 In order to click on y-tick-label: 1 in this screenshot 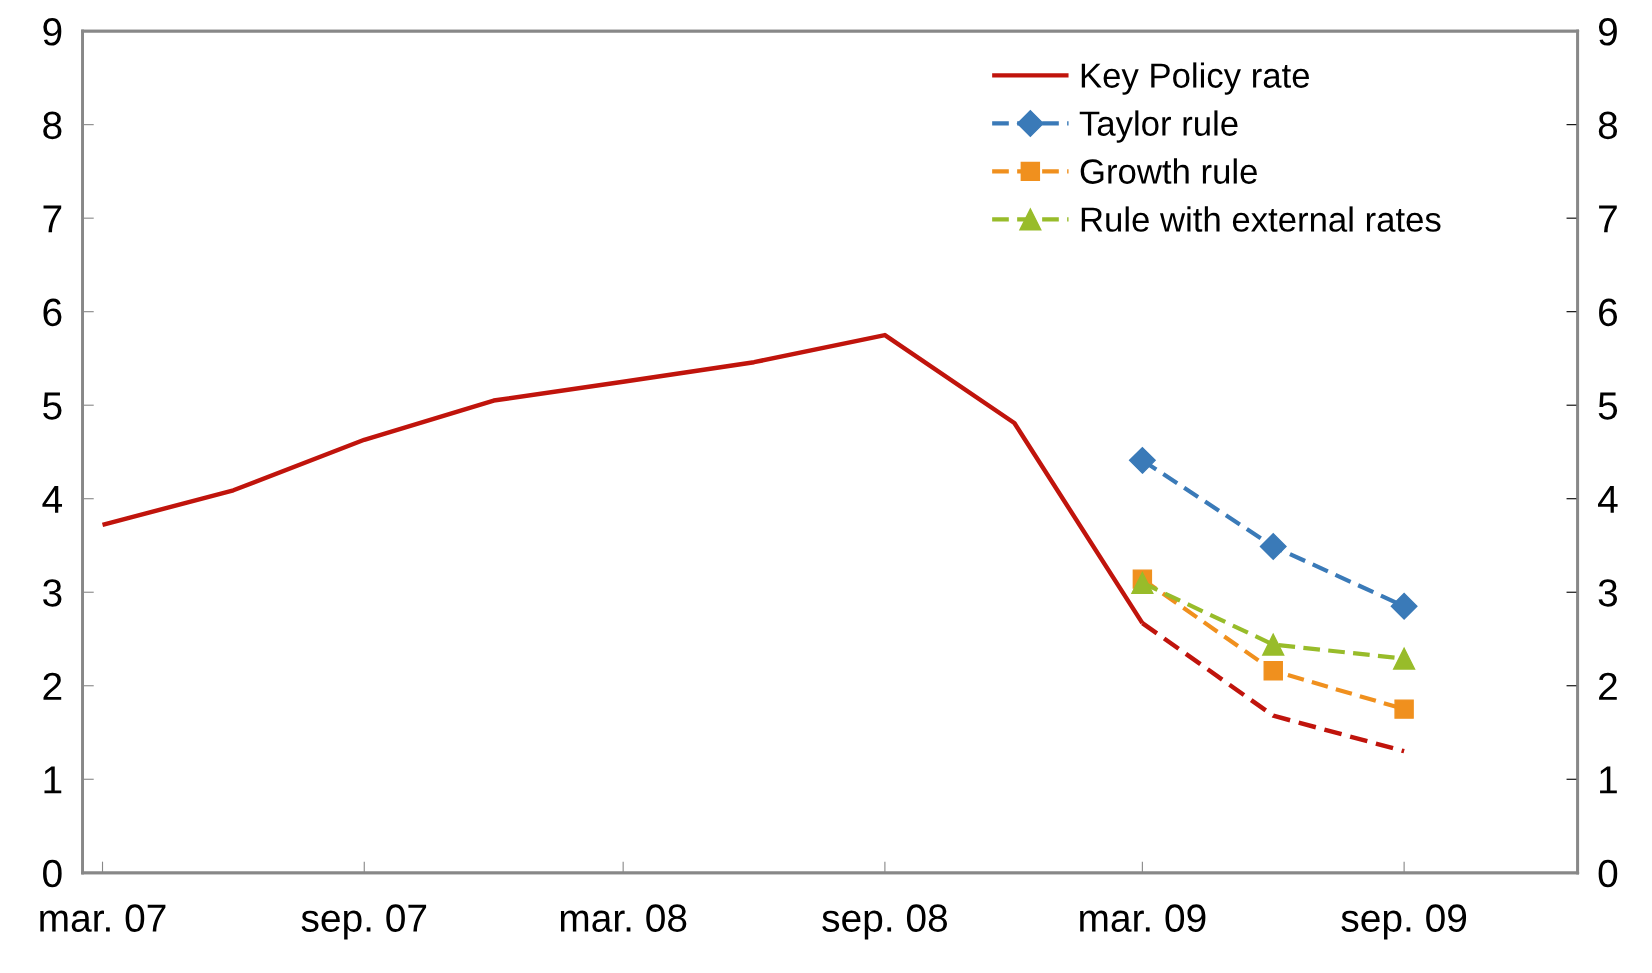, I will do `click(53, 780)`.